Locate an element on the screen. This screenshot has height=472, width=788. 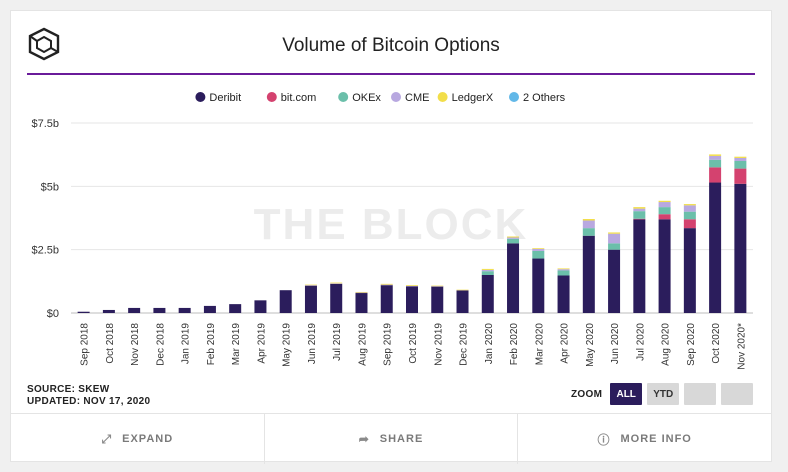
more-info-label: MORE INFO is located at coordinates (656, 439).